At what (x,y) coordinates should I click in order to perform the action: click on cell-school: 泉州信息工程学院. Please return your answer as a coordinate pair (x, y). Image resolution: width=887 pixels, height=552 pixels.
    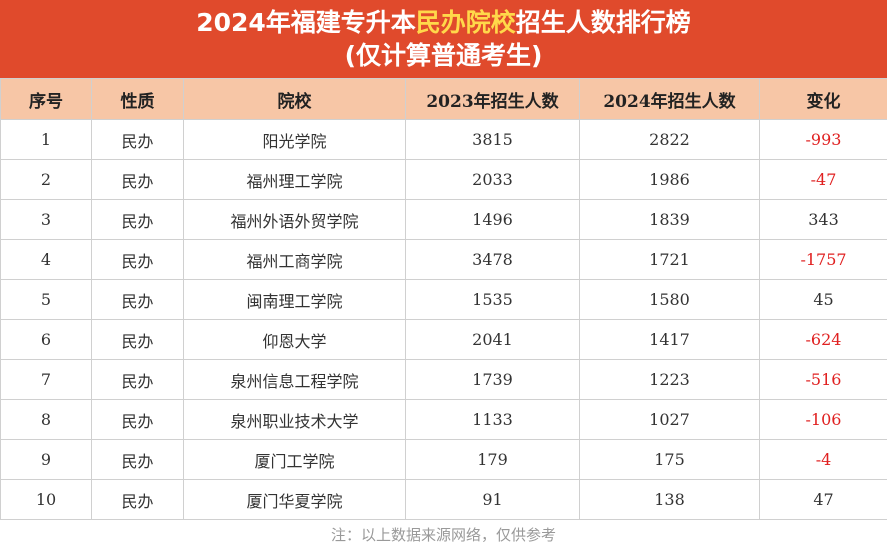
    Looking at the image, I should click on (294, 379).